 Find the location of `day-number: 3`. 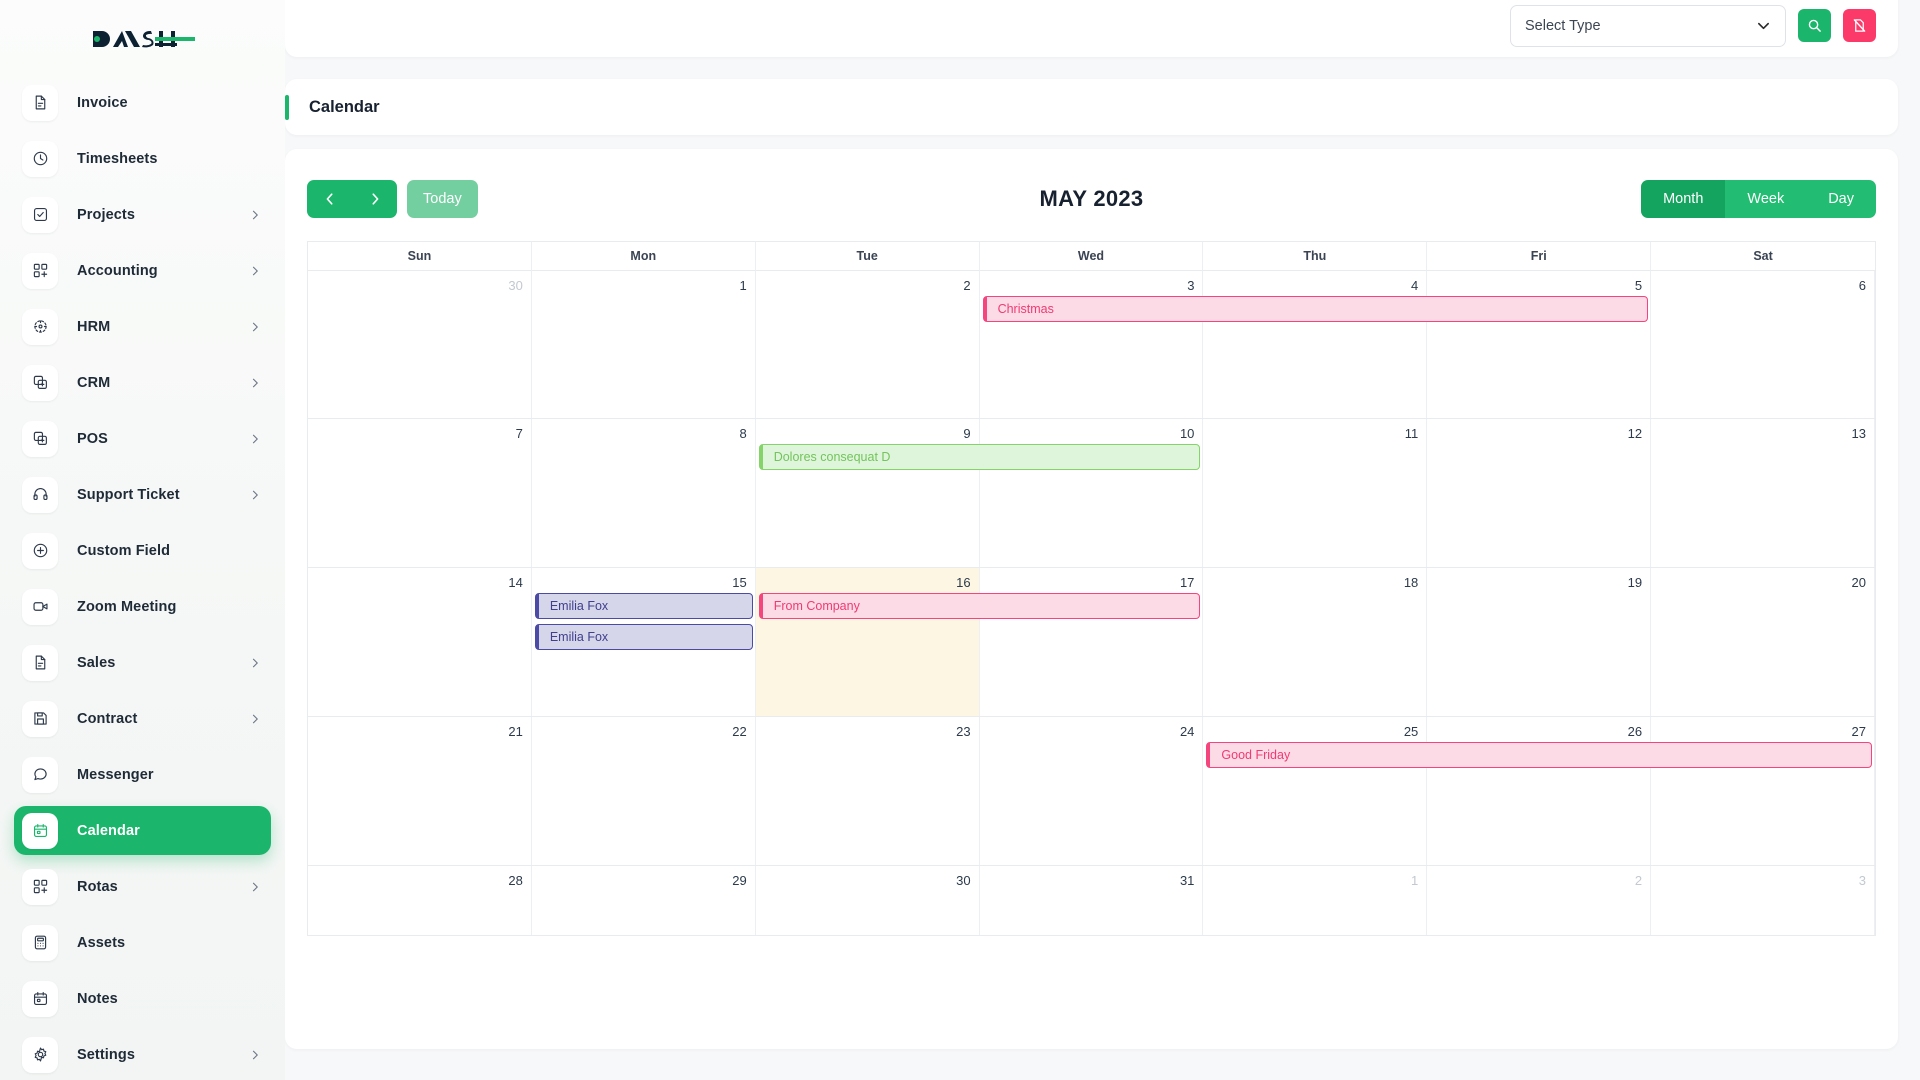

day-number: 3 is located at coordinates (1191, 285).